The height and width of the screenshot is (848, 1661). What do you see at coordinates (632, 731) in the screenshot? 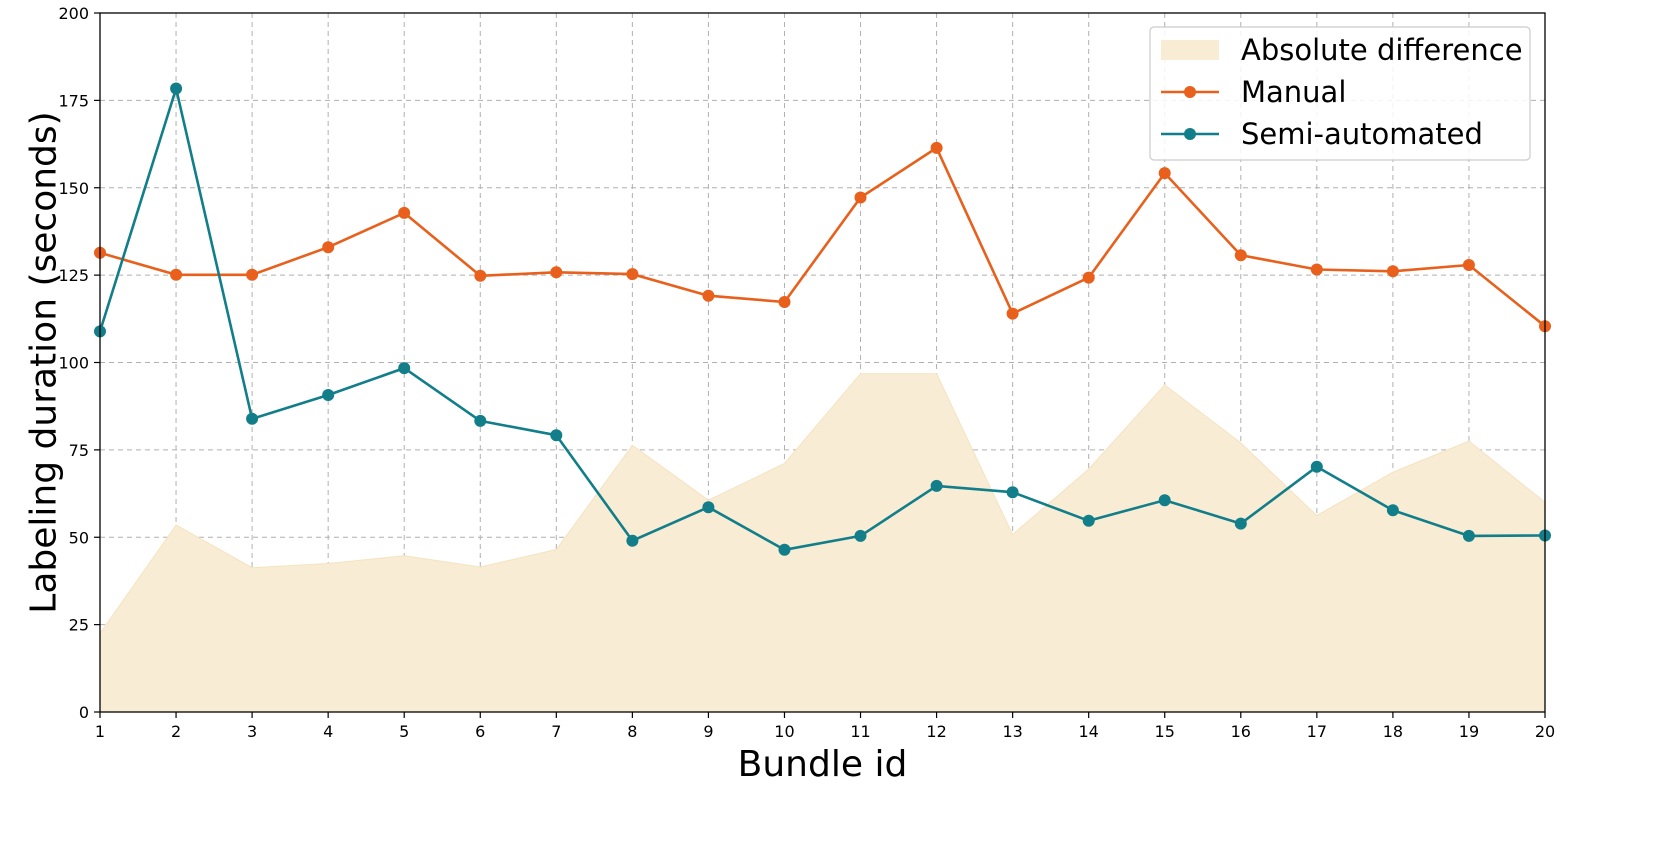
I see `x-tick-label: 8` at bounding box center [632, 731].